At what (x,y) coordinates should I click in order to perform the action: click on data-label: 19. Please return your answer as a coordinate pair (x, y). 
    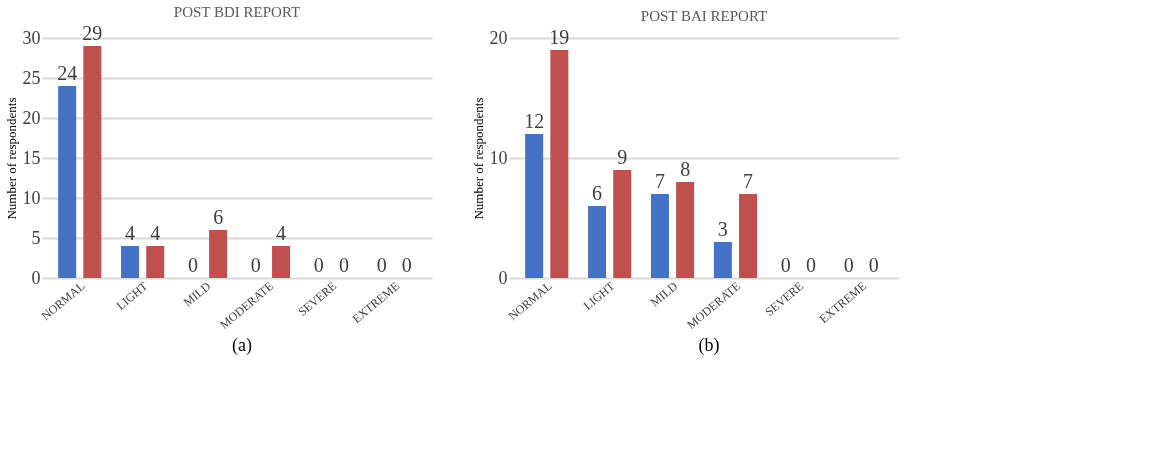
    Looking at the image, I should click on (559, 37).